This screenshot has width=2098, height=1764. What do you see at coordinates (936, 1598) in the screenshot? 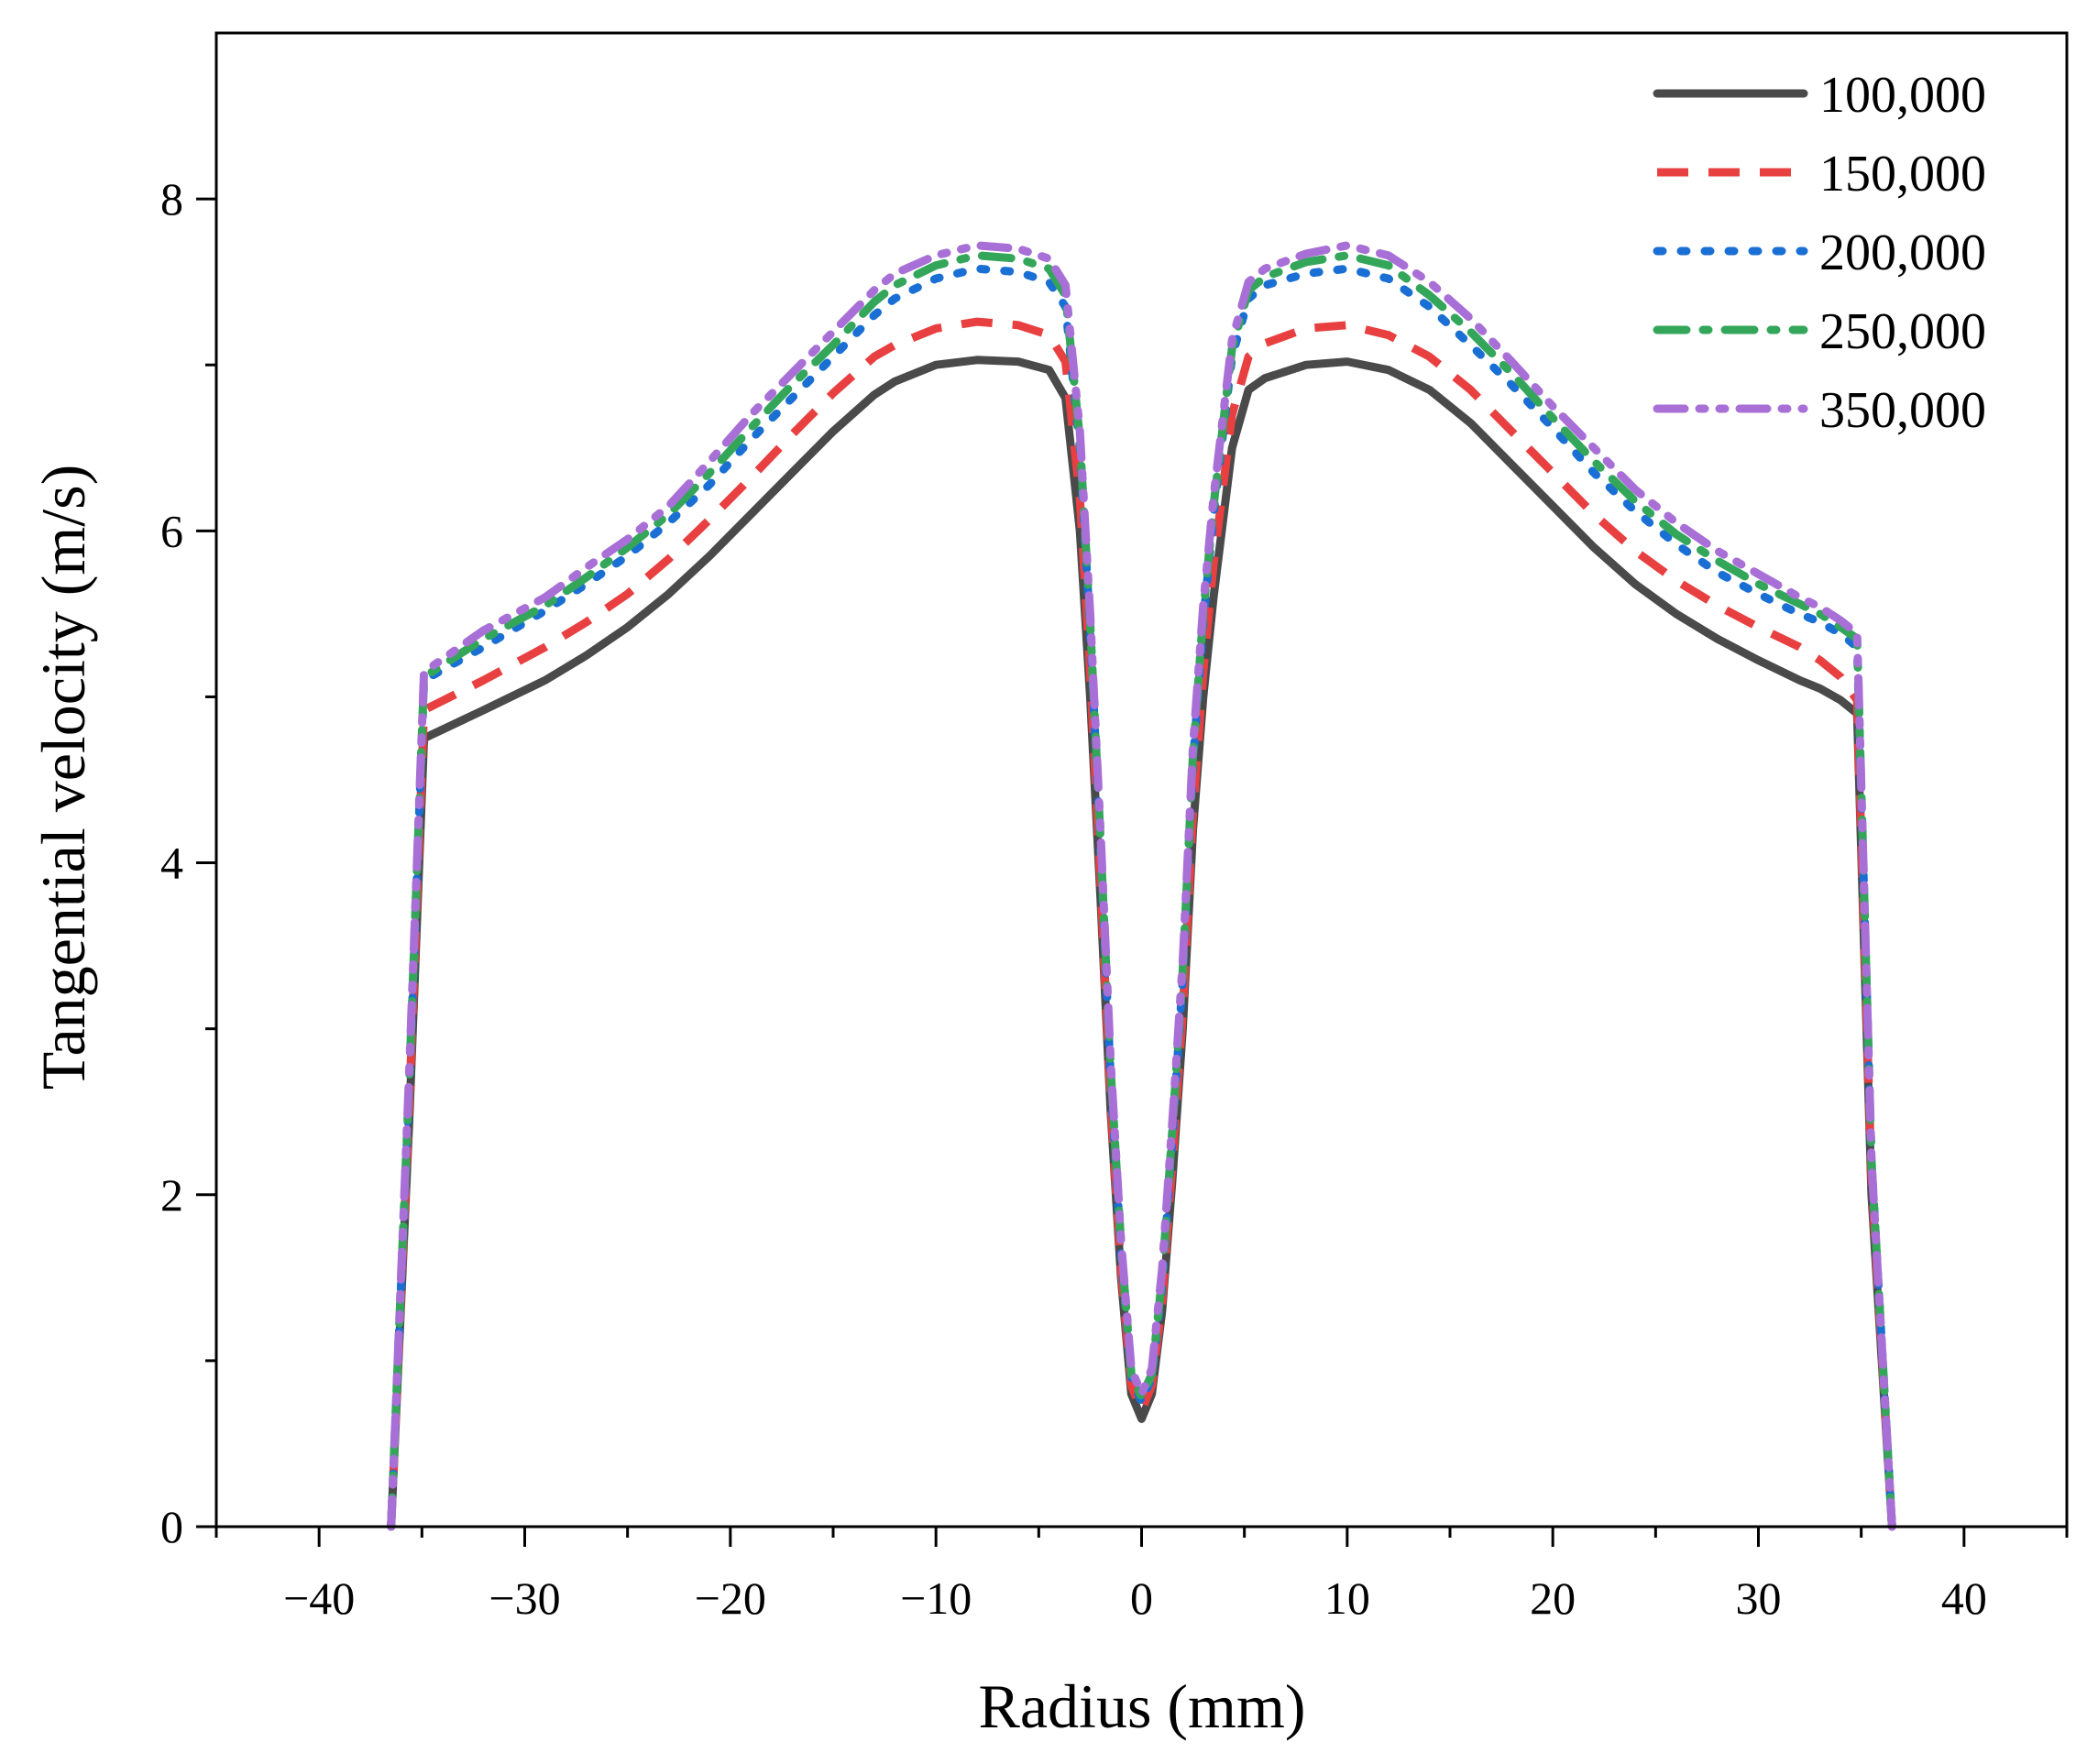
I see `x-tick-label: −10` at bounding box center [936, 1598].